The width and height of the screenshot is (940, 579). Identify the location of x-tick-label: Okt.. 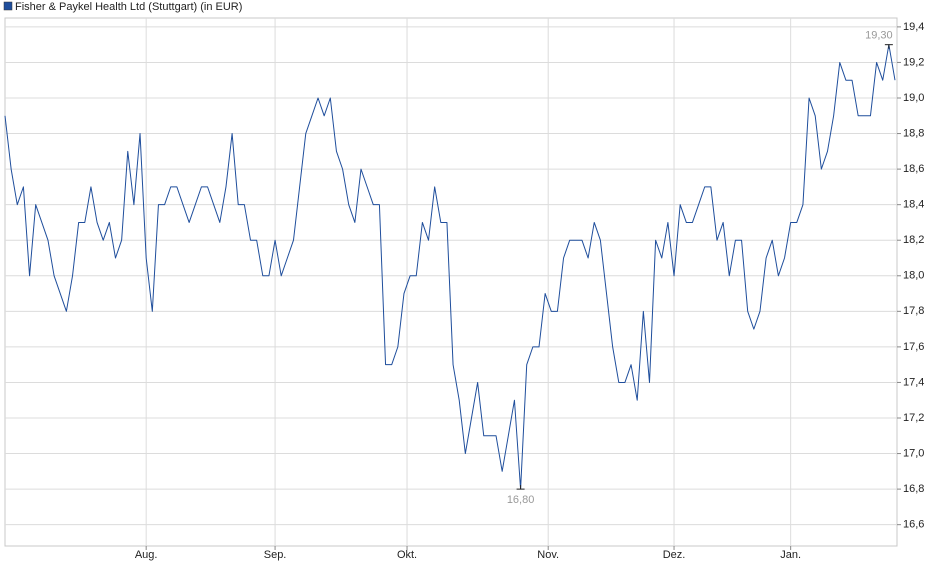
(407, 555).